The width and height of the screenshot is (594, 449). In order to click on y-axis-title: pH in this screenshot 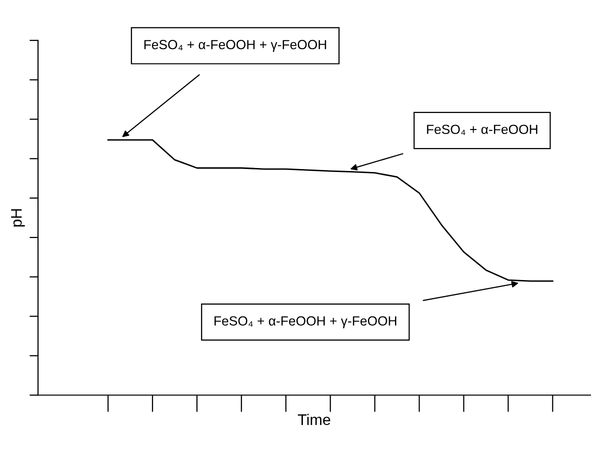, I will do `click(18, 218)`.